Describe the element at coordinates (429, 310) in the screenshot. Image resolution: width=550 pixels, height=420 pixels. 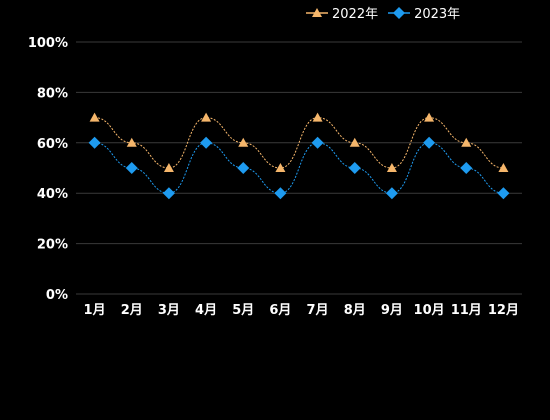
I see `x-tick-label: 10月` at that location.